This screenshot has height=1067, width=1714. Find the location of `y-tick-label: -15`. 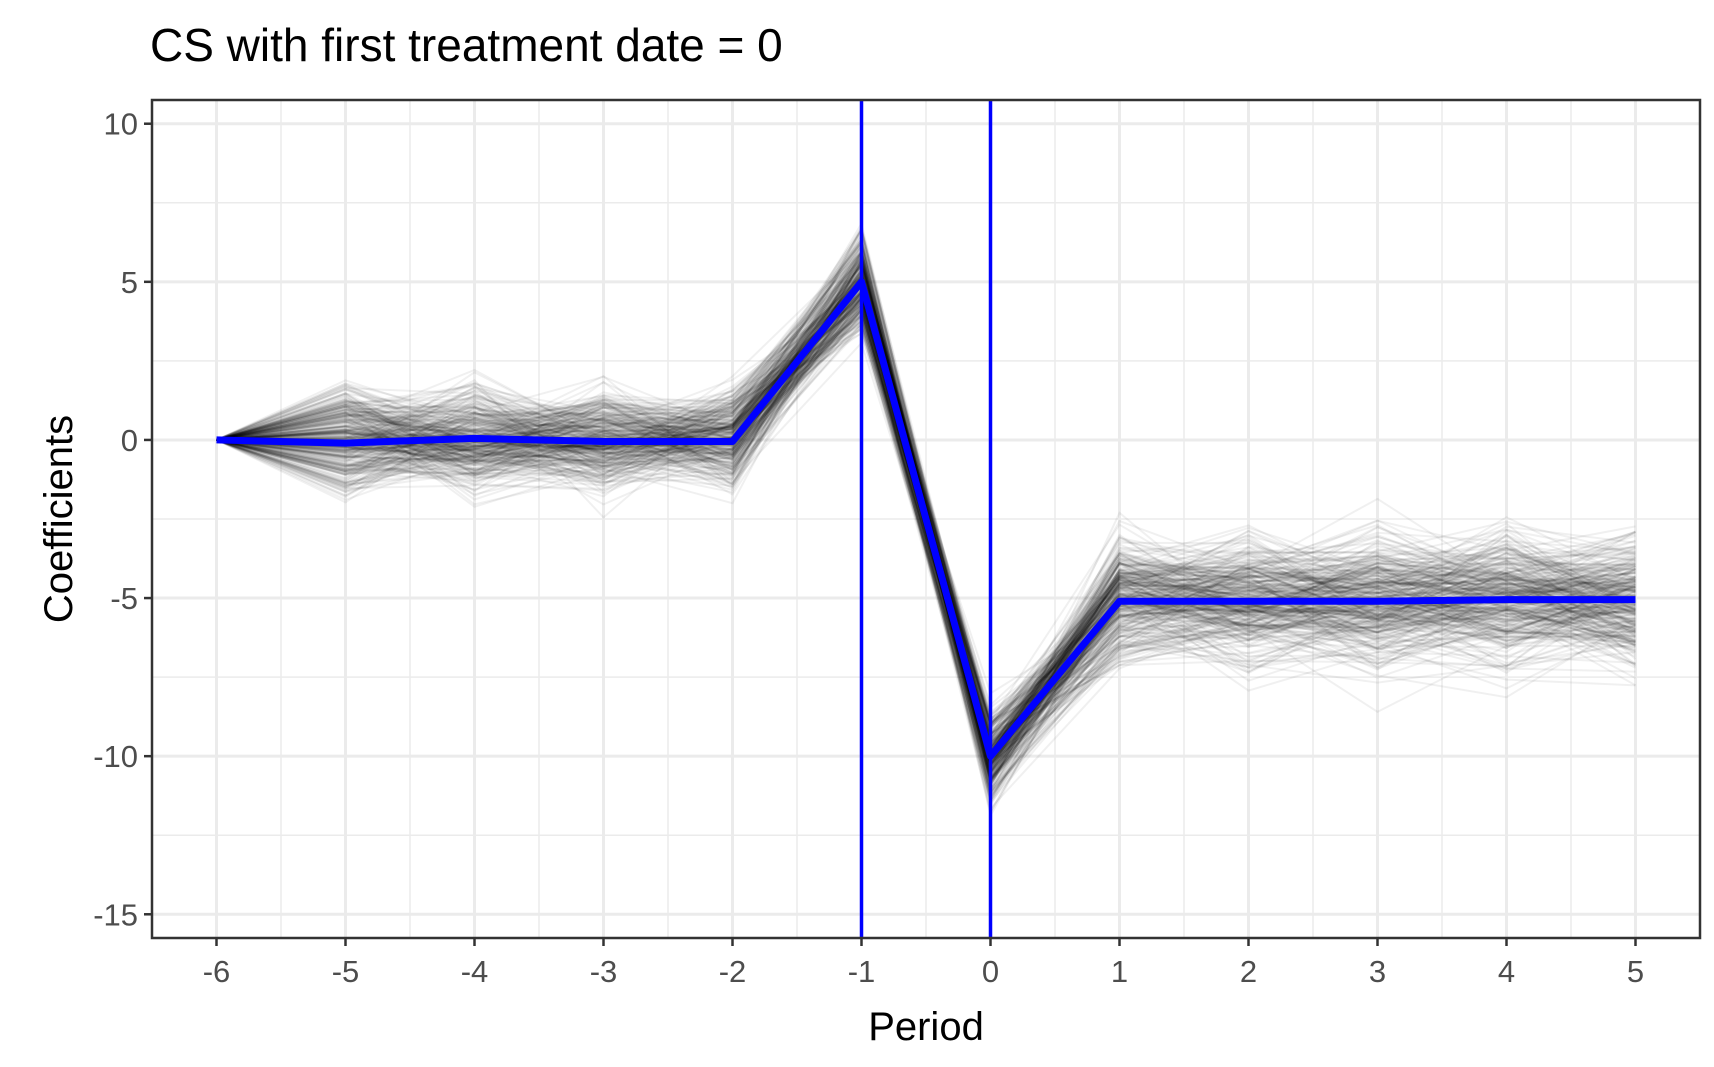

y-tick-label: -15 is located at coordinates (115, 914).